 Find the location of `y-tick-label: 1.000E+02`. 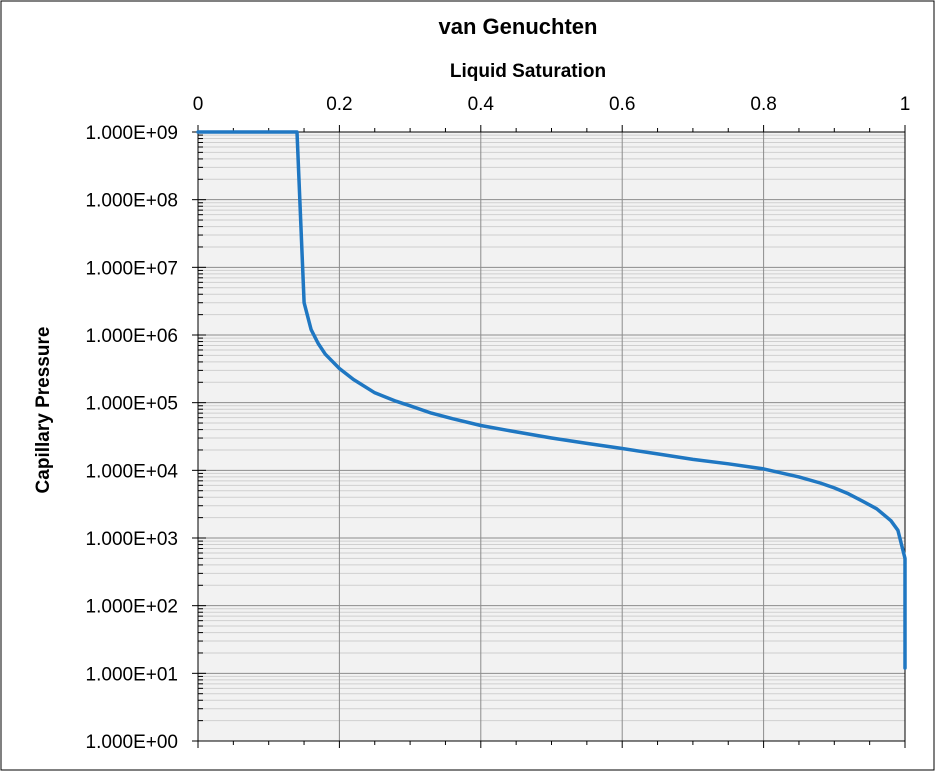

y-tick-label: 1.000E+02 is located at coordinates (132, 607).